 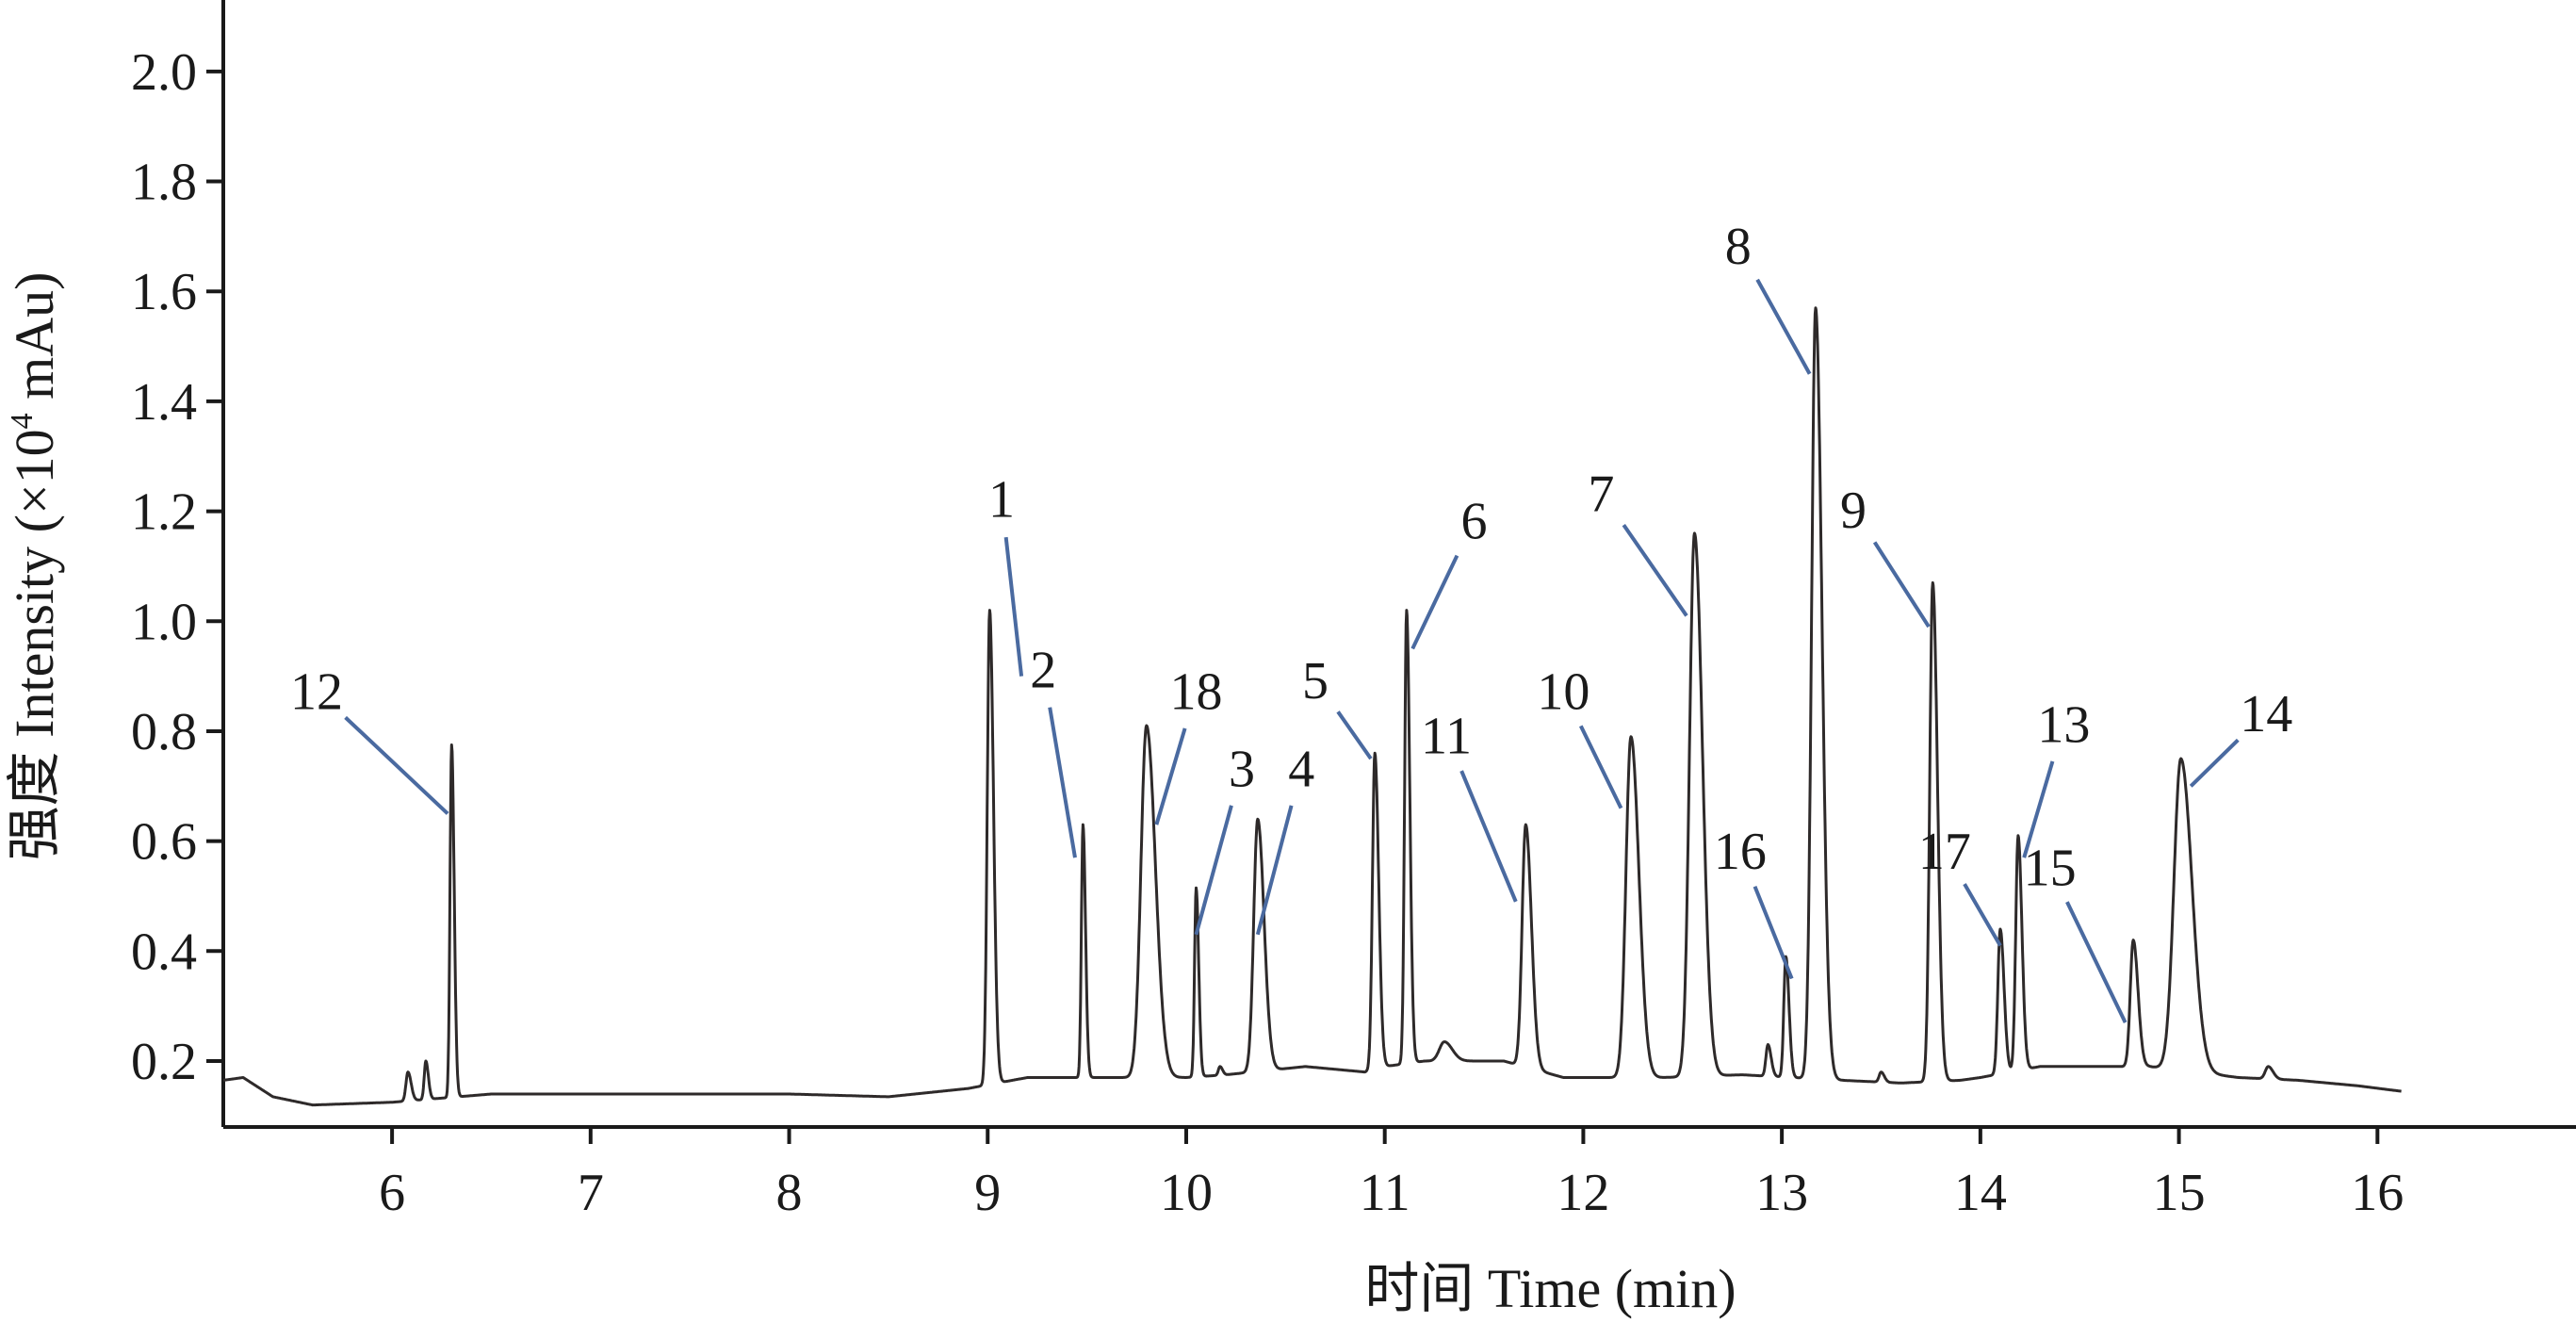 What do you see at coordinates (2266, 714) in the screenshot?
I see `peak-label-14: 14` at bounding box center [2266, 714].